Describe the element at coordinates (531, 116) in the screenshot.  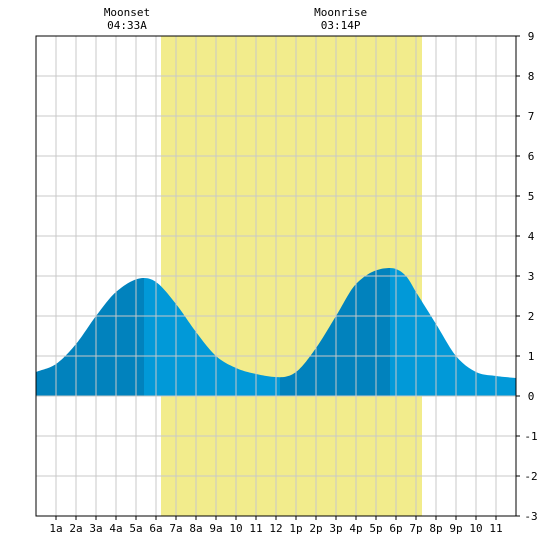
I see `y-tick-label: 7` at that location.